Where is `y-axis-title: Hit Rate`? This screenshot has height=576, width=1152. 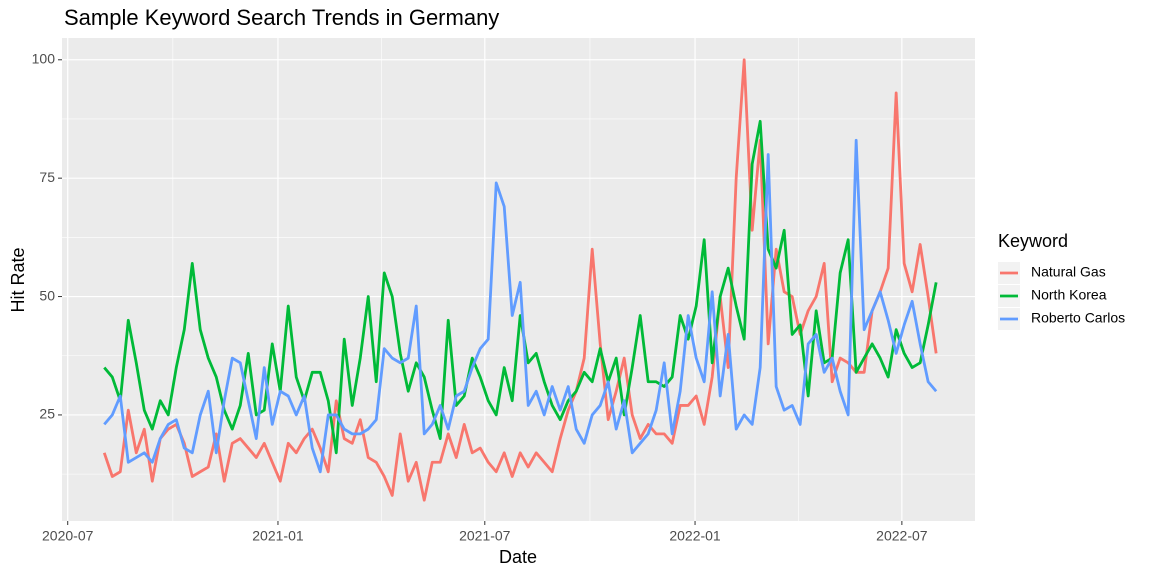
y-axis-title: Hit Rate is located at coordinates (18, 279).